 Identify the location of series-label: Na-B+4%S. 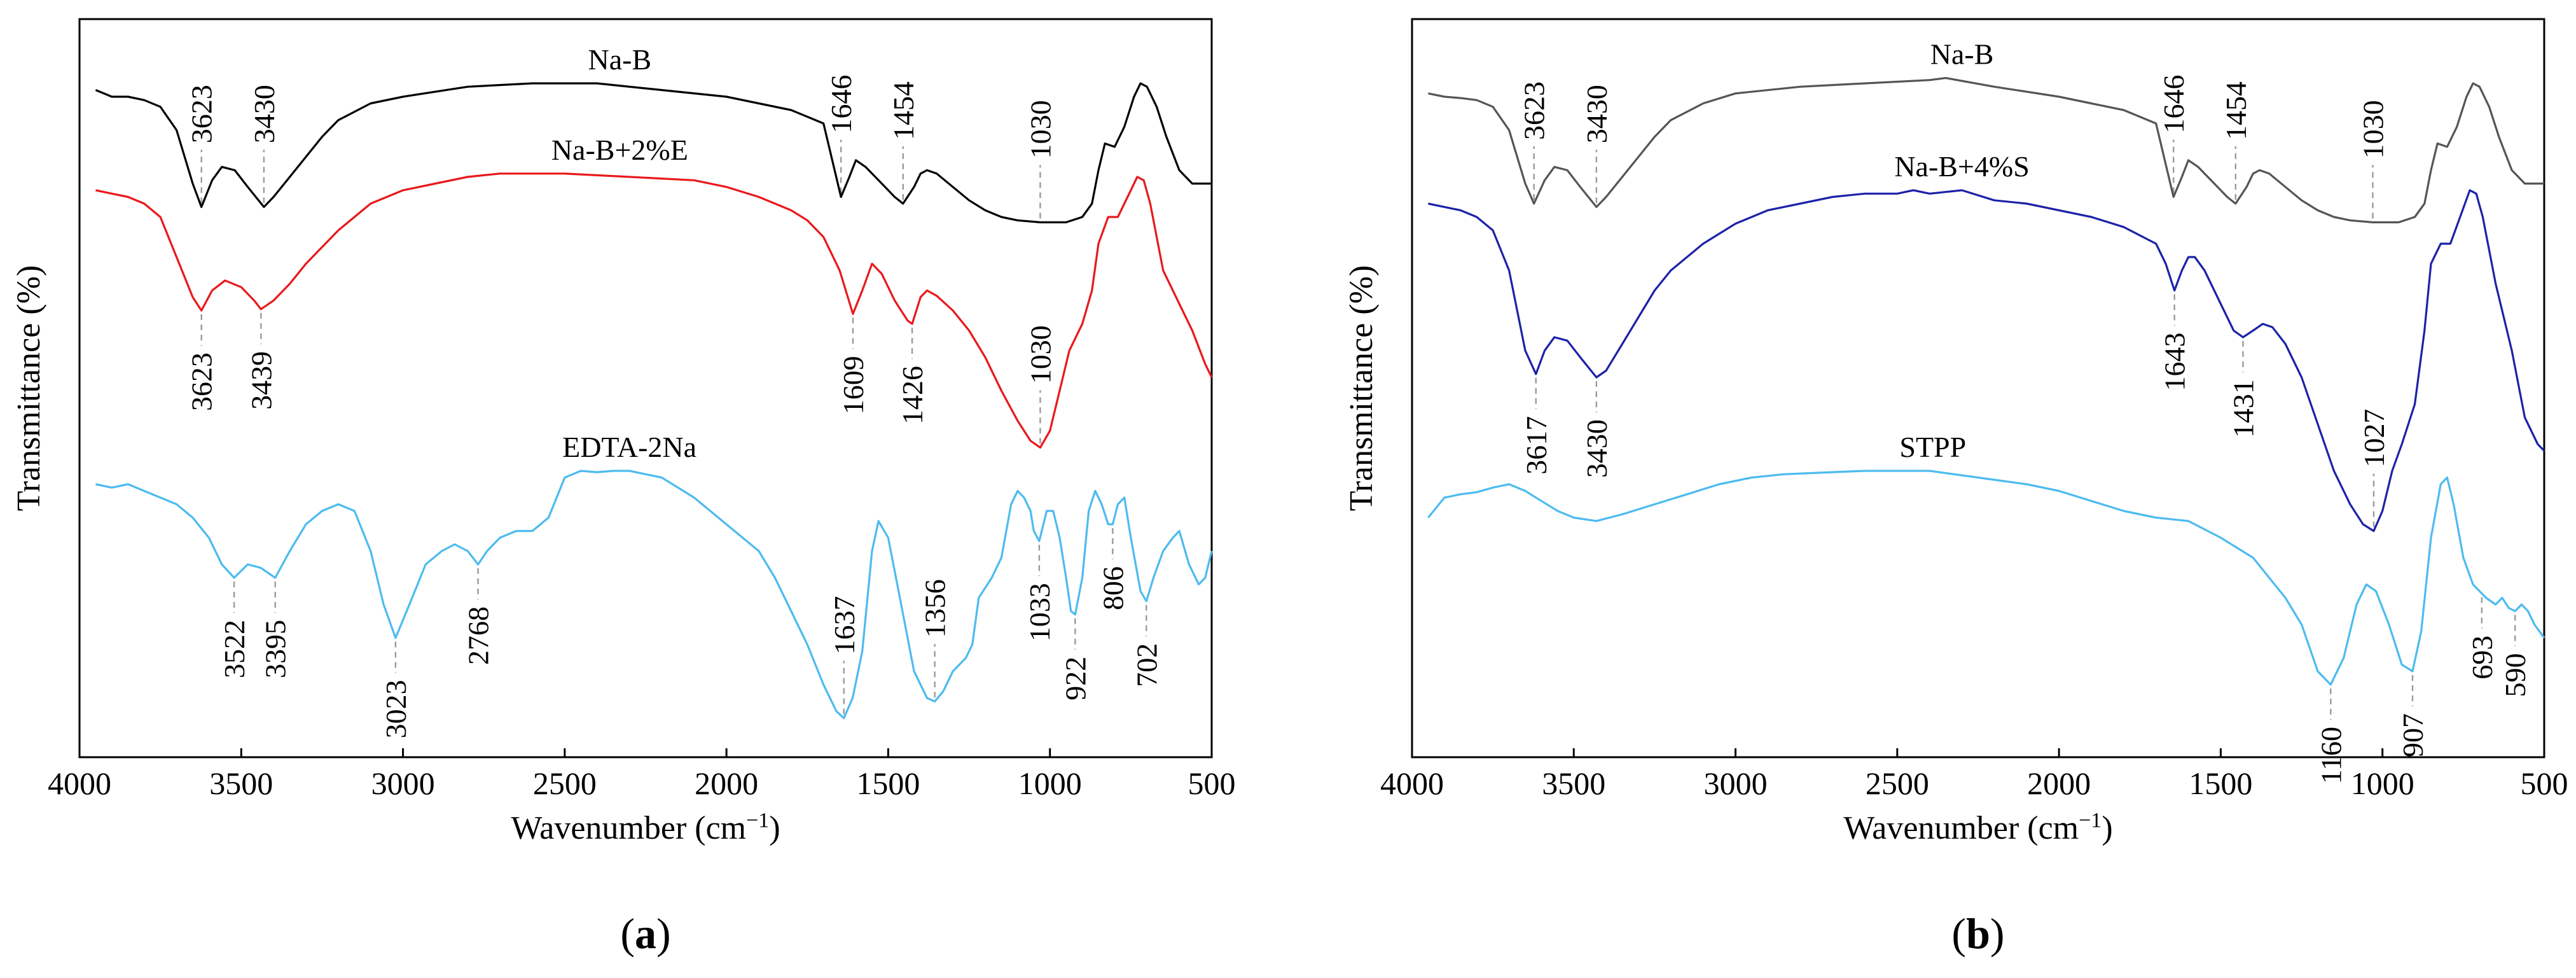
(1961, 166).